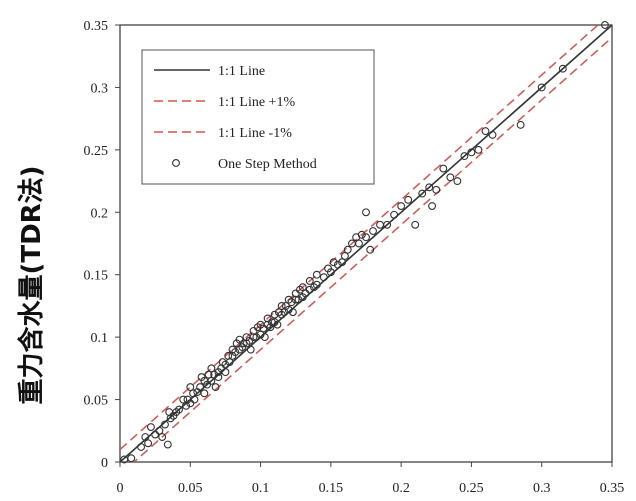 This screenshot has width=636, height=501. Describe the element at coordinates (104, 463) in the screenshot. I see `y-tick-label: 0` at that location.